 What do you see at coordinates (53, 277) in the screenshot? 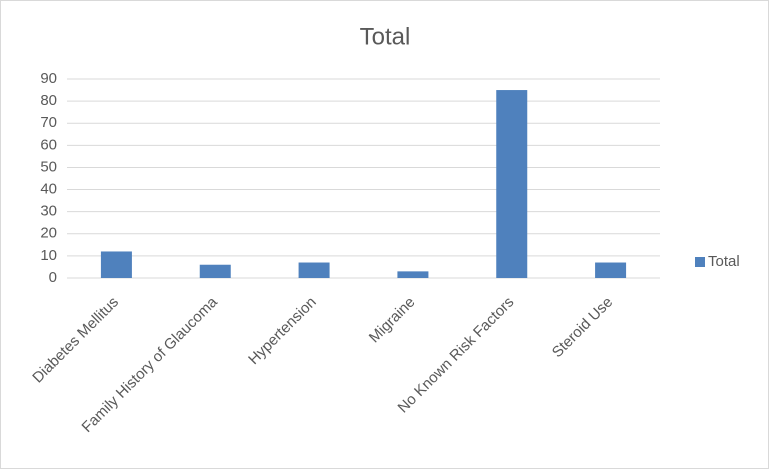
I see `y-tick-label: 0` at bounding box center [53, 277].